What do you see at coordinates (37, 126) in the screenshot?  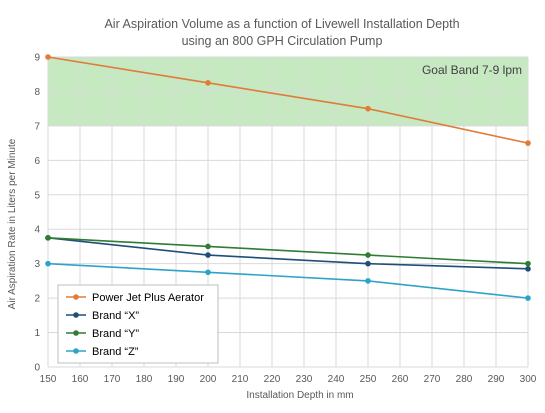 I see `y-tick-label: 7` at bounding box center [37, 126].